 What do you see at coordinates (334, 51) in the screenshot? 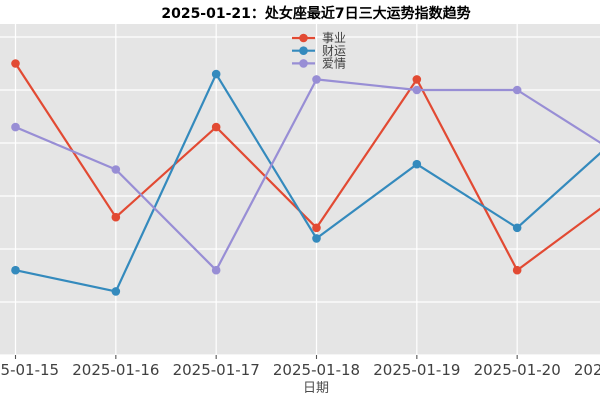
I see `legend-label: 财运` at bounding box center [334, 51].